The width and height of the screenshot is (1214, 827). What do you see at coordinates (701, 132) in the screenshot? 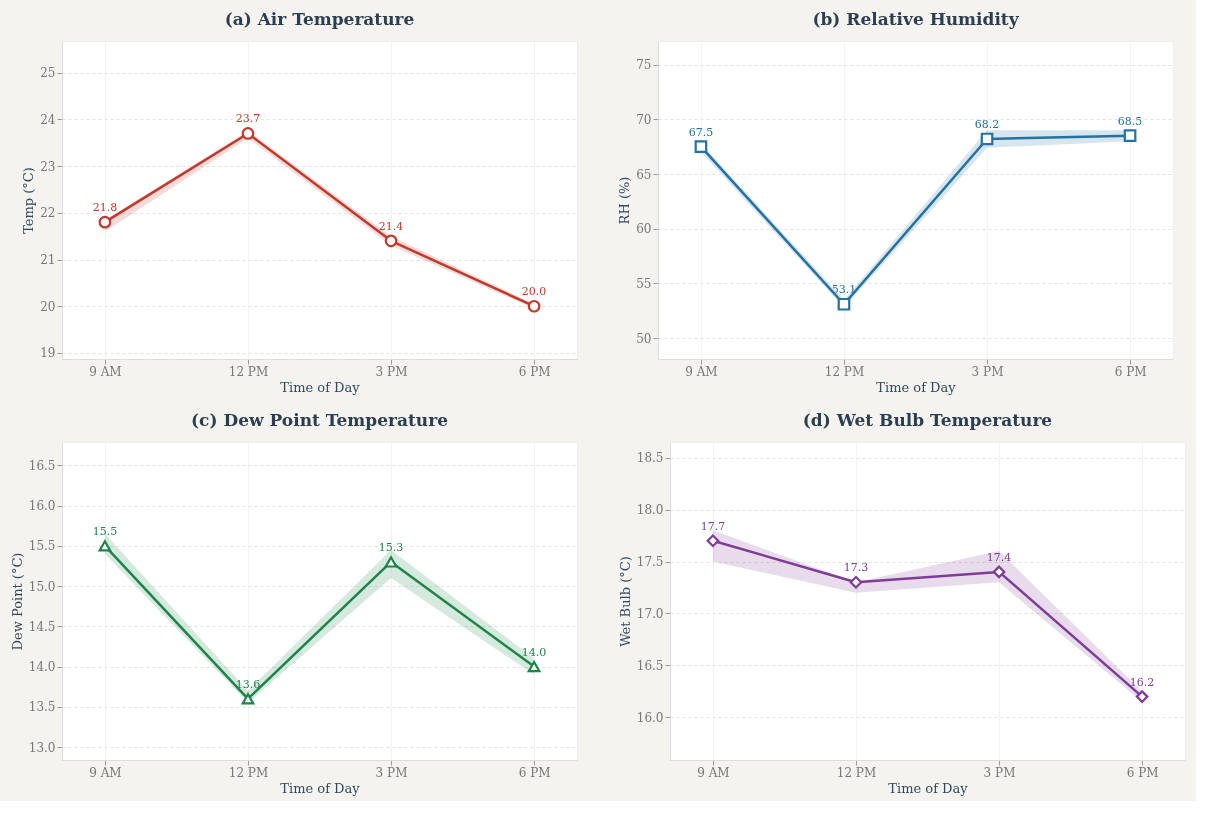
I see `data-label: 67.5` at bounding box center [701, 132].